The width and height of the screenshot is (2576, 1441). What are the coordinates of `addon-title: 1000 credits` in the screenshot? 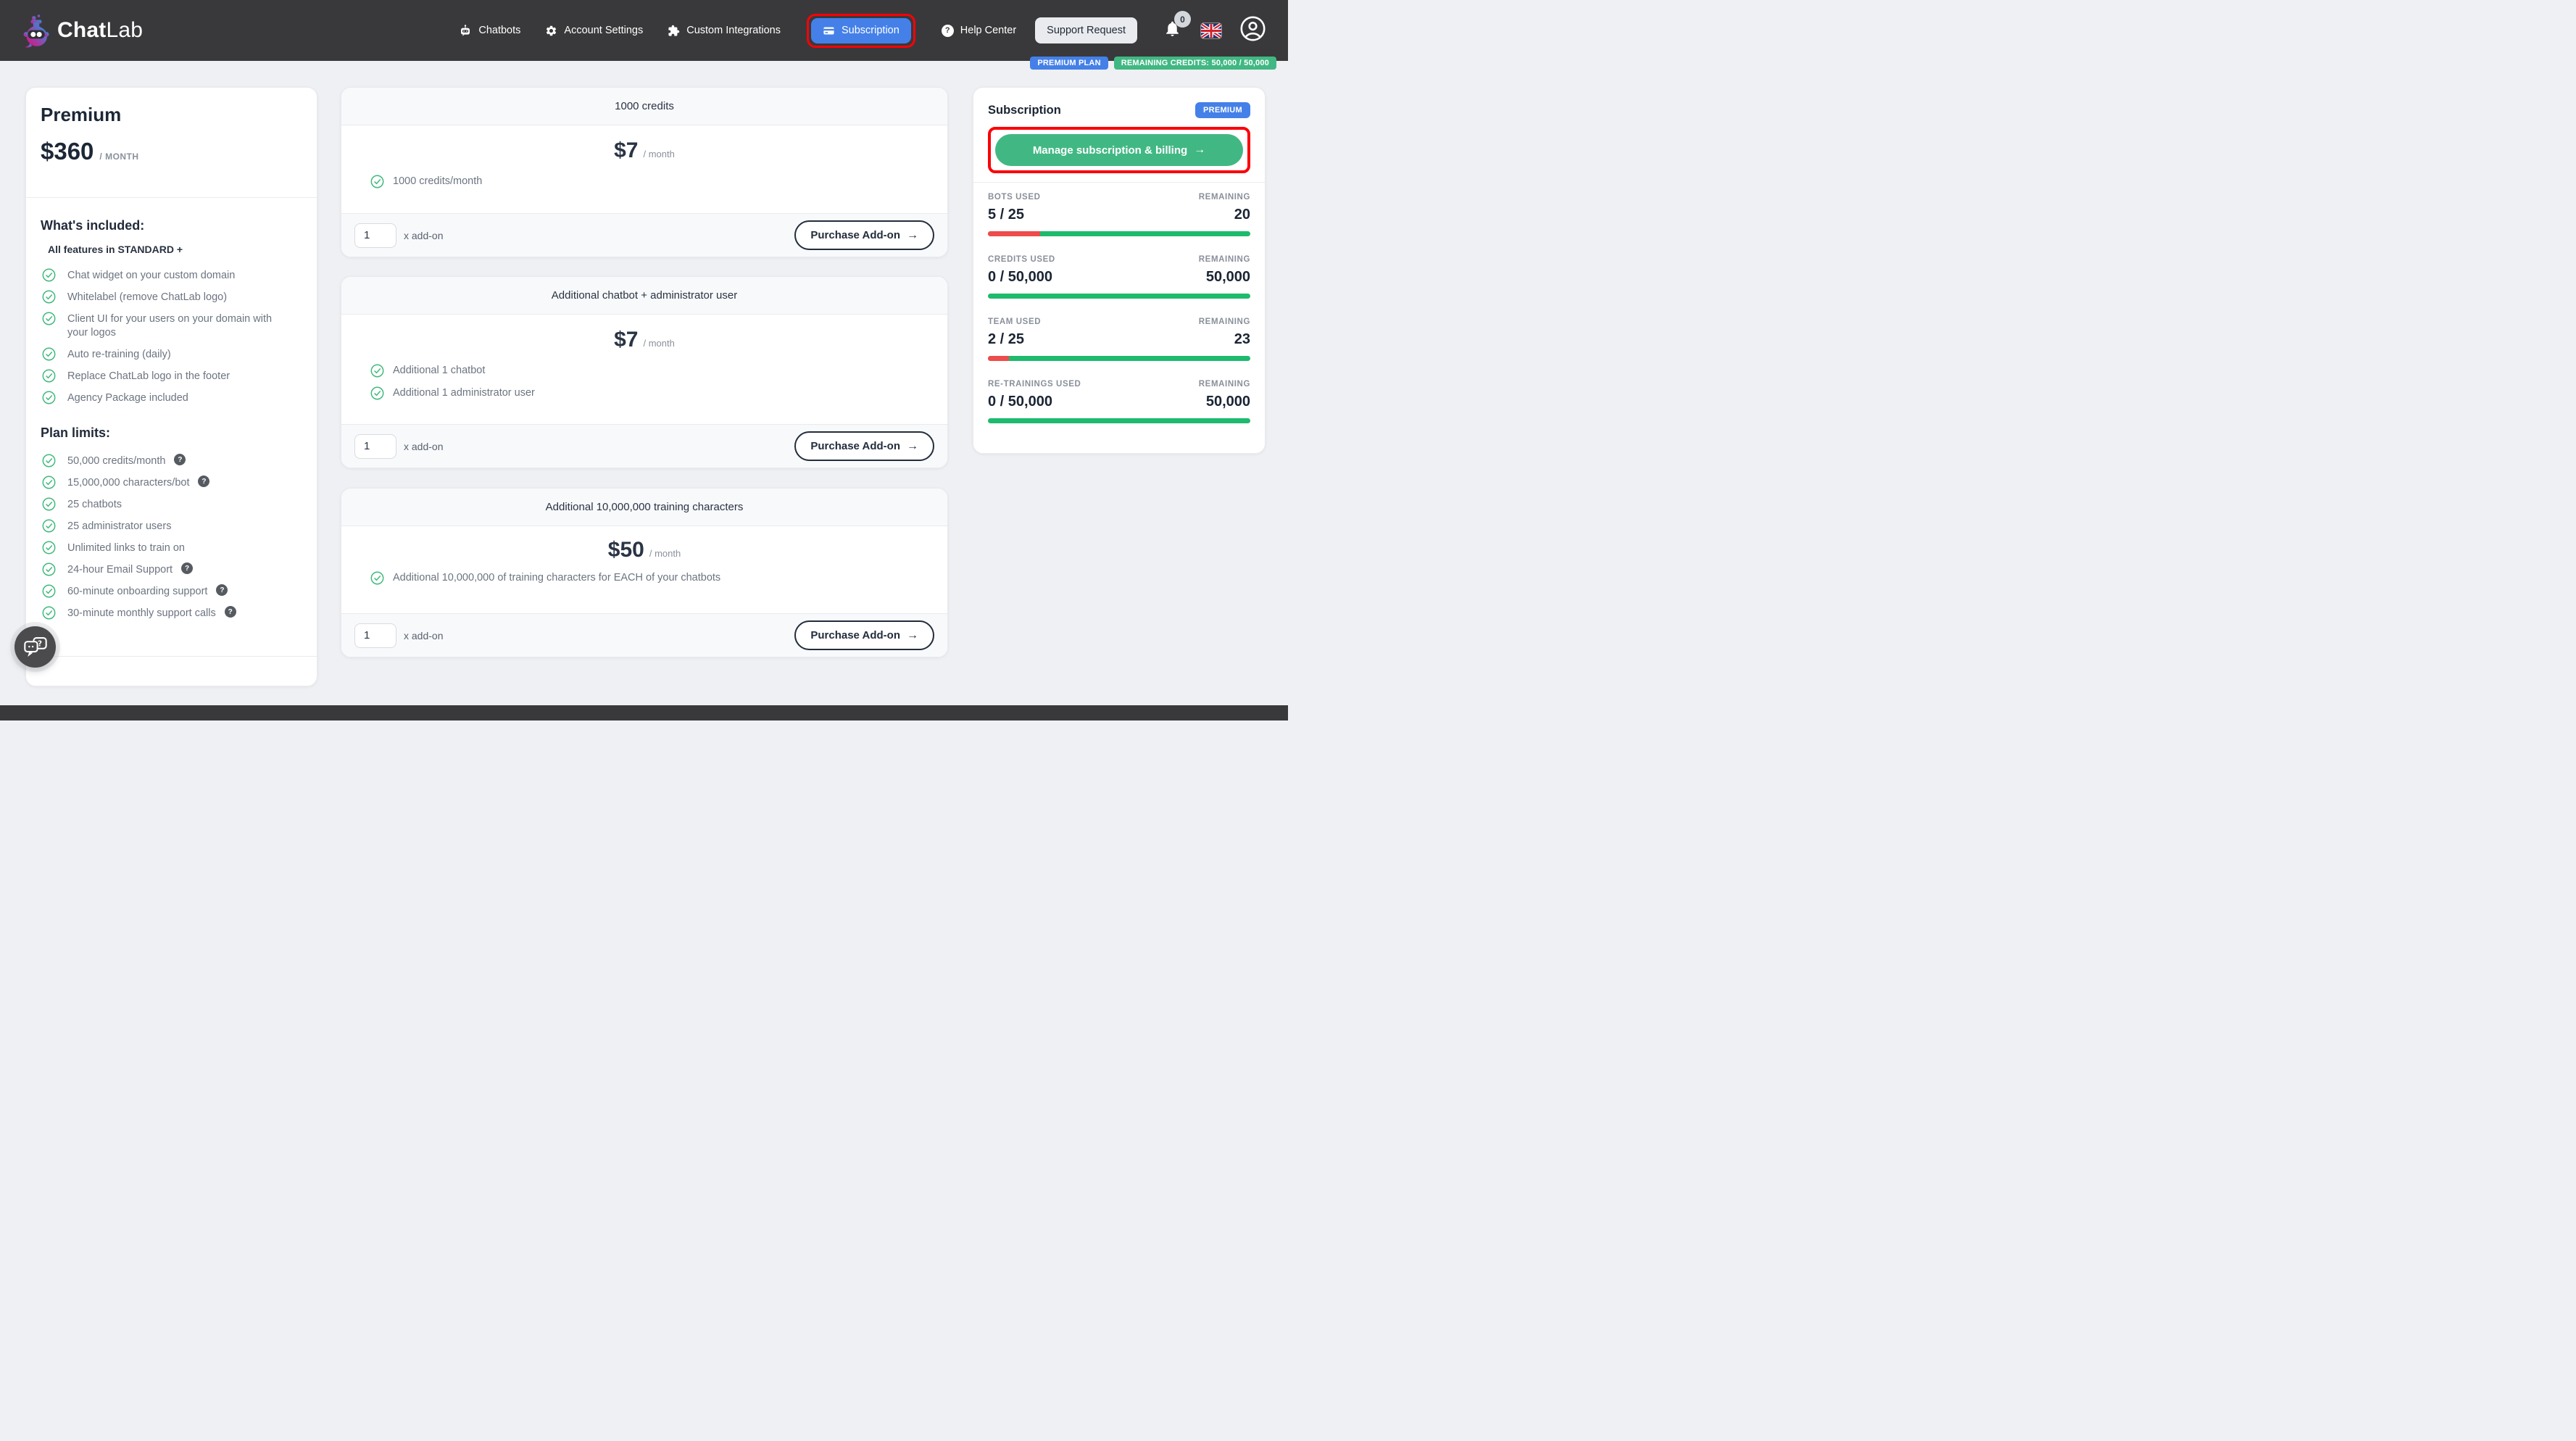 It's located at (644, 106).